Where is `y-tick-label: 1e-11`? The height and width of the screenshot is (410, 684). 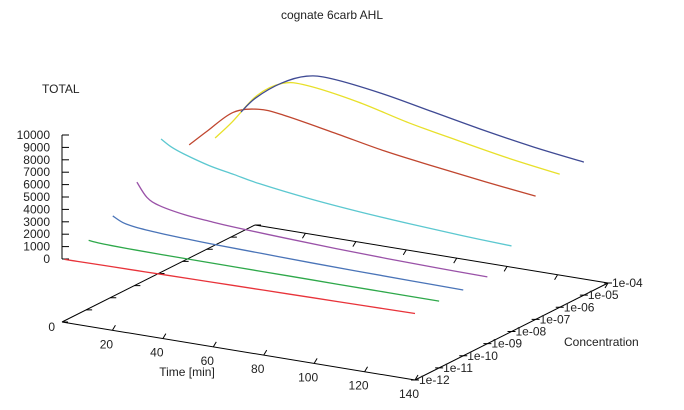 y-tick-label: 1e-11 is located at coordinates (458, 368).